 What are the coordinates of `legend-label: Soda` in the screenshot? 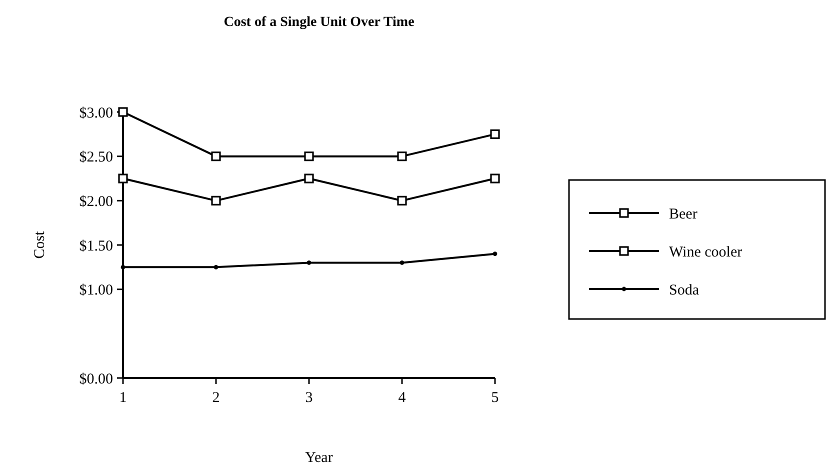 It's located at (684, 290).